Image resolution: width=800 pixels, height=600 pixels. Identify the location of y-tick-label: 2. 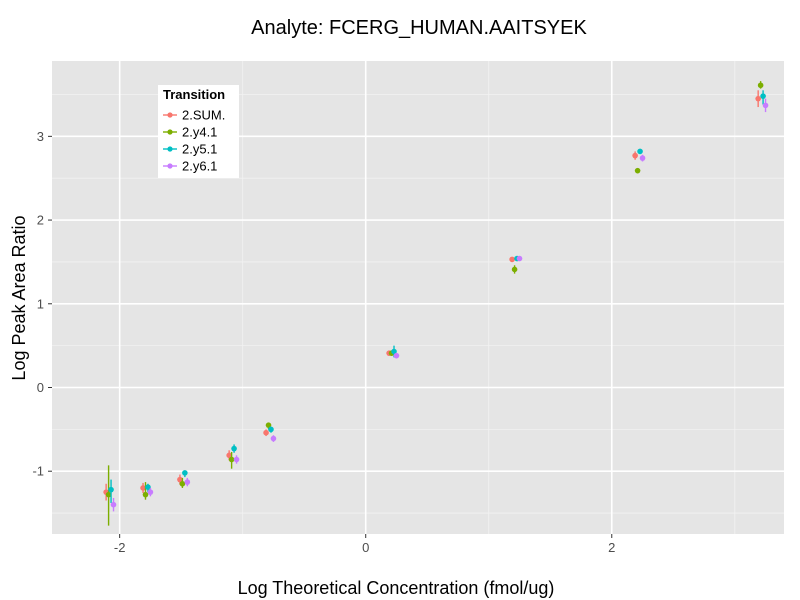
(40, 220).